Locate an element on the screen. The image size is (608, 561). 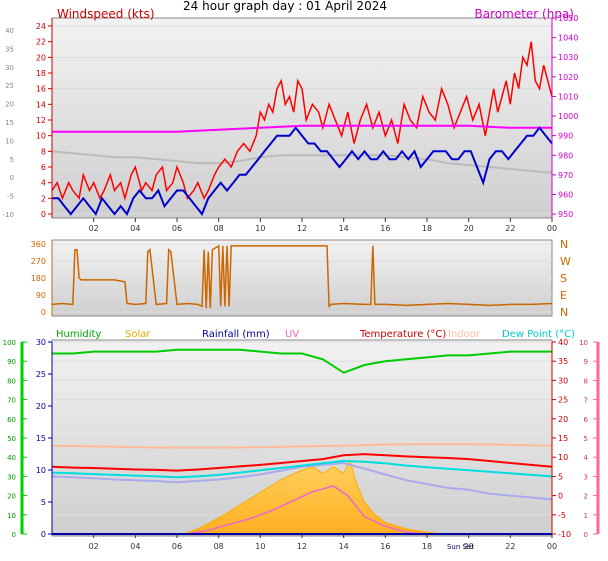
tick-label-humidity: 80 is located at coordinates (11, 381).